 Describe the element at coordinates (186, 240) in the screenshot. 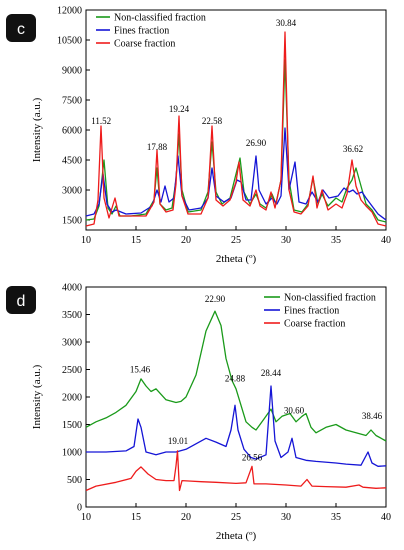

I see `x-tick-label-c-2: 20` at that location.